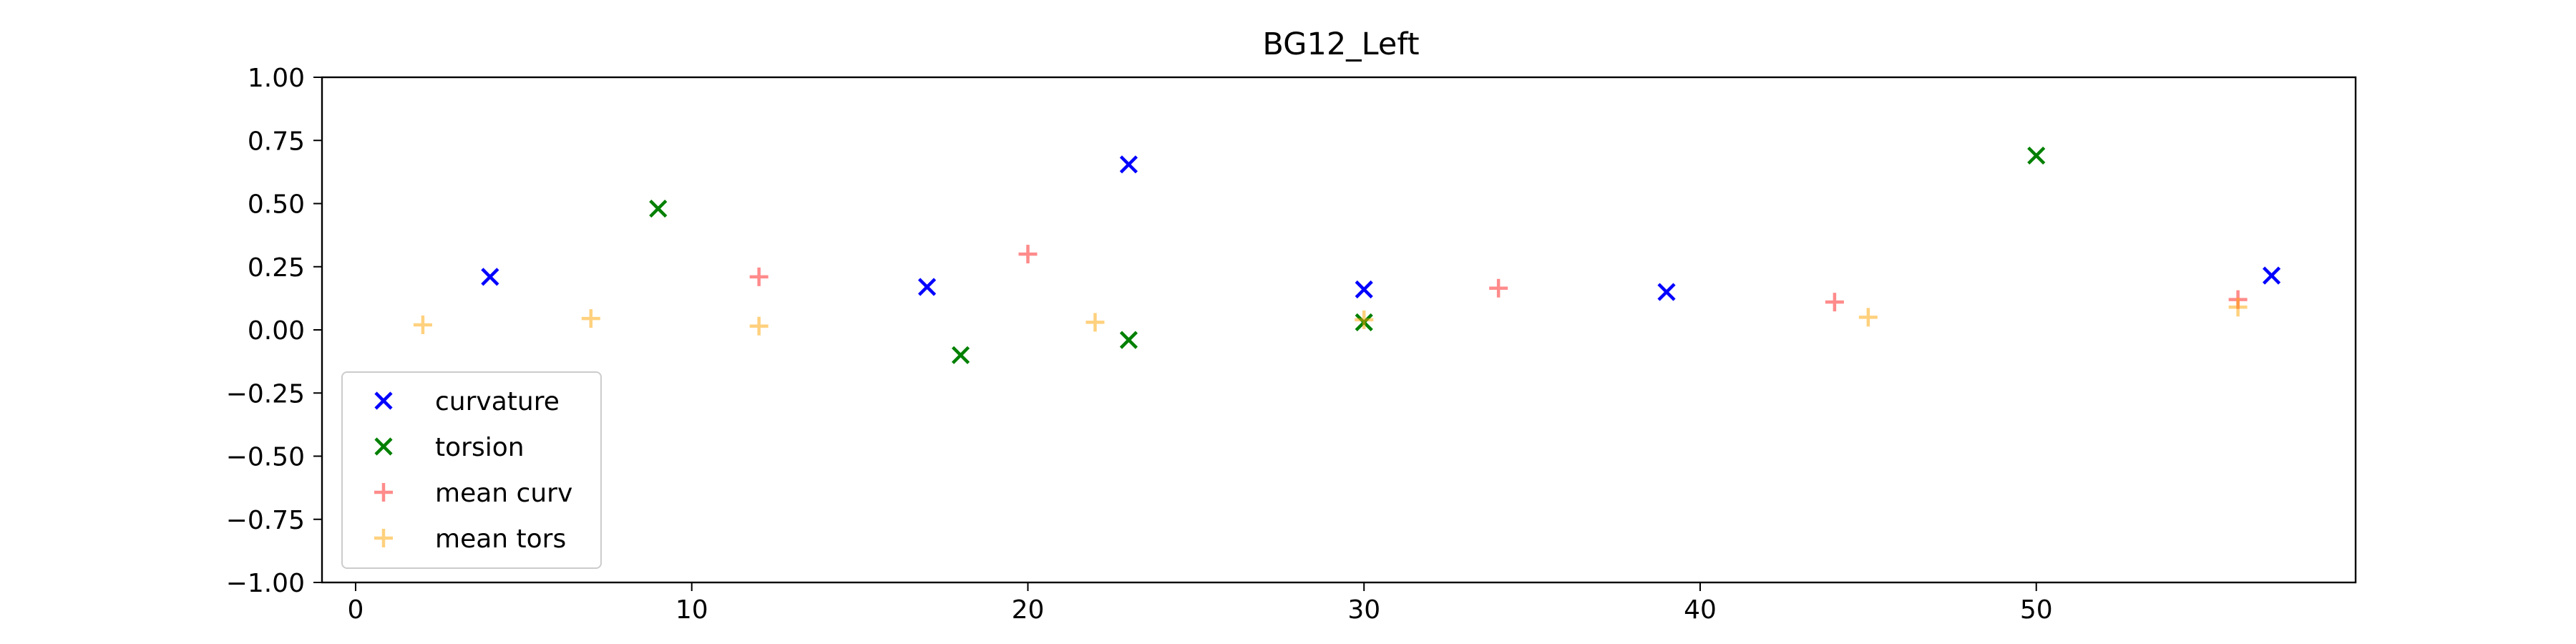 The height and width of the screenshot is (644, 2576). Describe the element at coordinates (265, 583) in the screenshot. I see `y-tick-label: −1.00` at that location.